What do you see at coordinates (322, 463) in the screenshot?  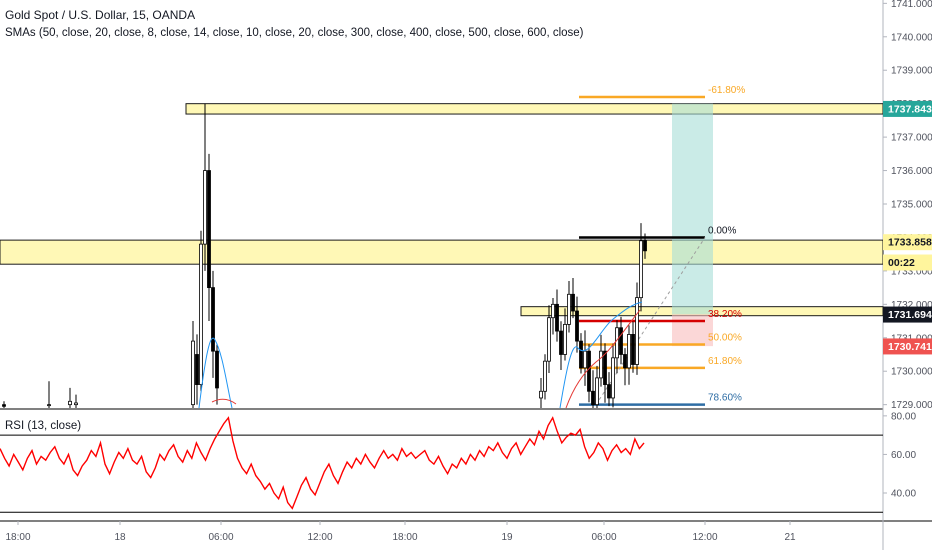 I see `rsi-line` at bounding box center [322, 463].